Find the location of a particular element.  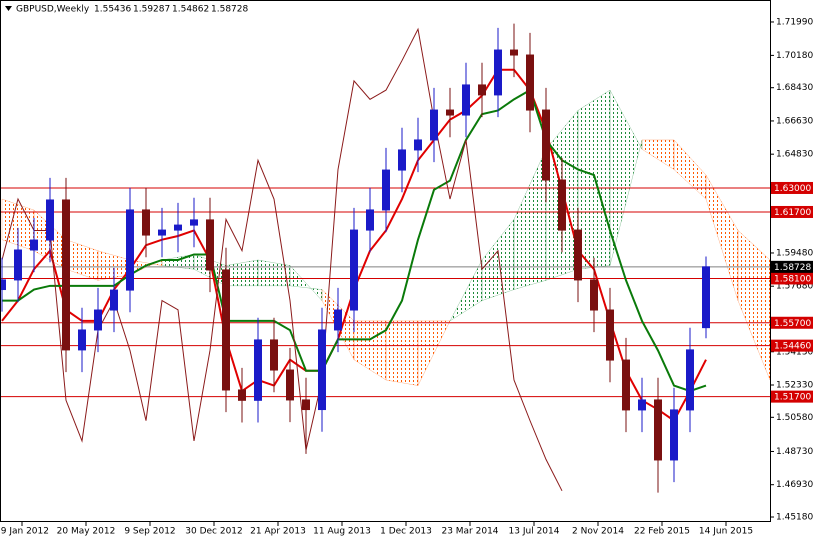

level-label: 1.63000 is located at coordinates (792, 189).